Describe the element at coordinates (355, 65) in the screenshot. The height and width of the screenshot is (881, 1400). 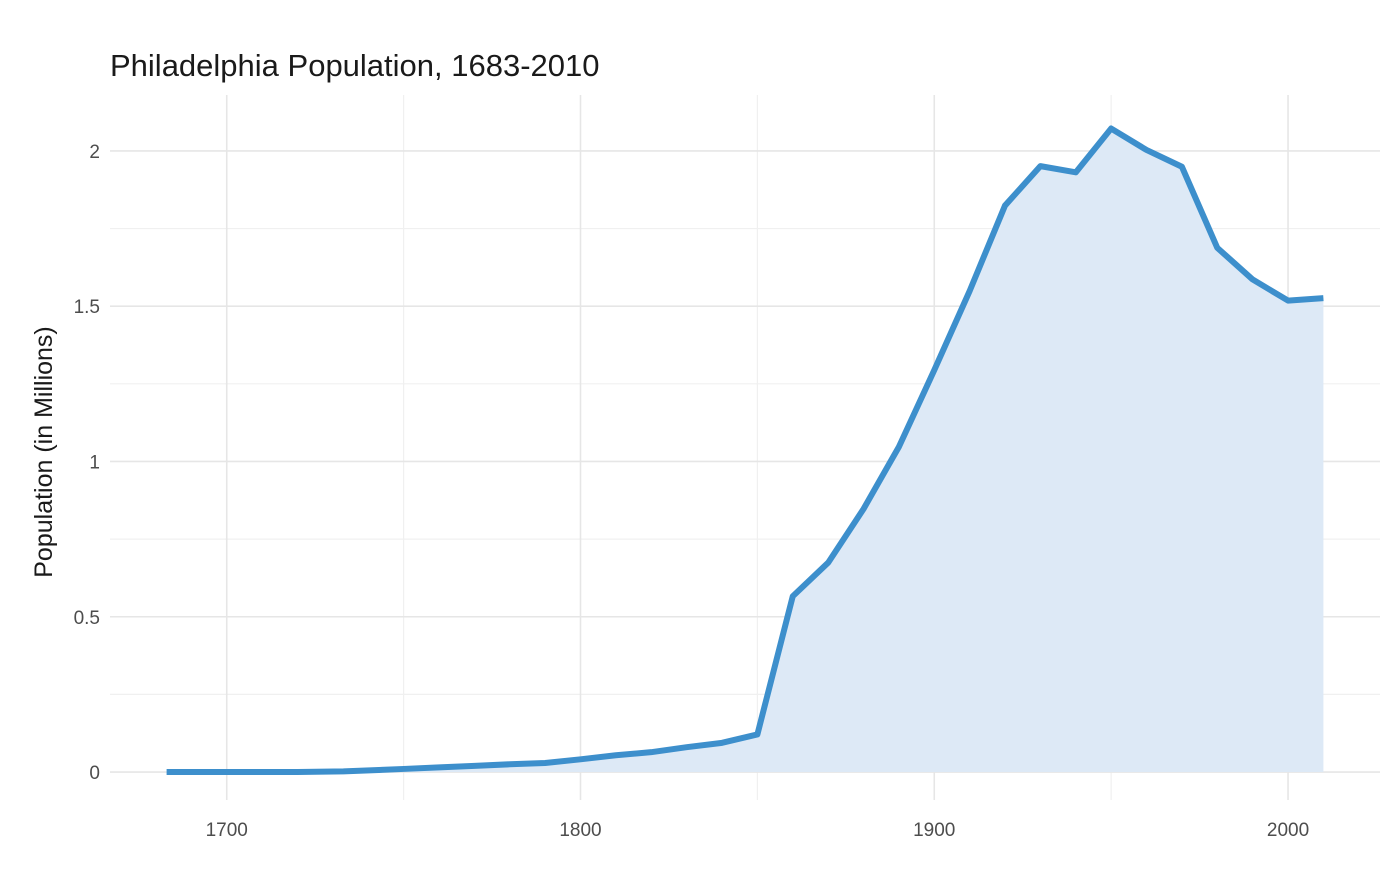
I see `chart-title: Philadelphia Population, 1683-2010` at that location.